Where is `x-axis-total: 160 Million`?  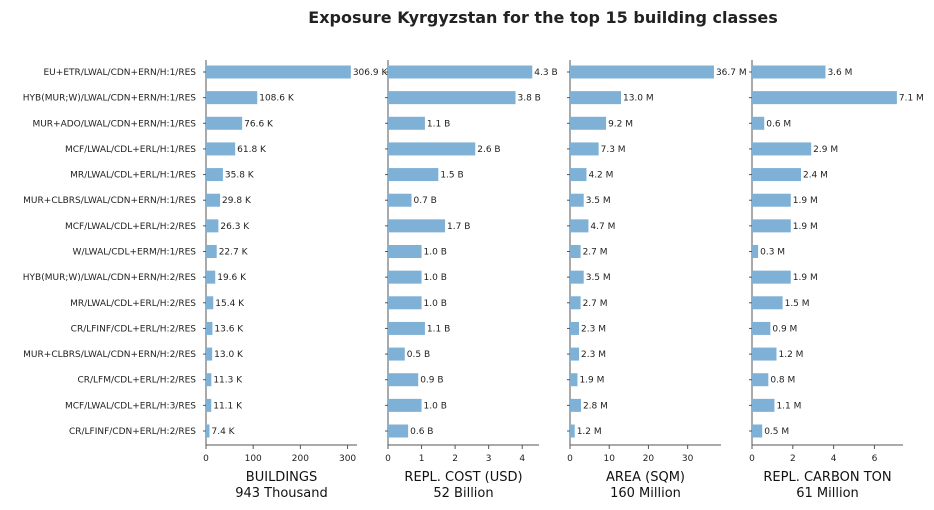 x-axis-total: 160 Million is located at coordinates (645, 493).